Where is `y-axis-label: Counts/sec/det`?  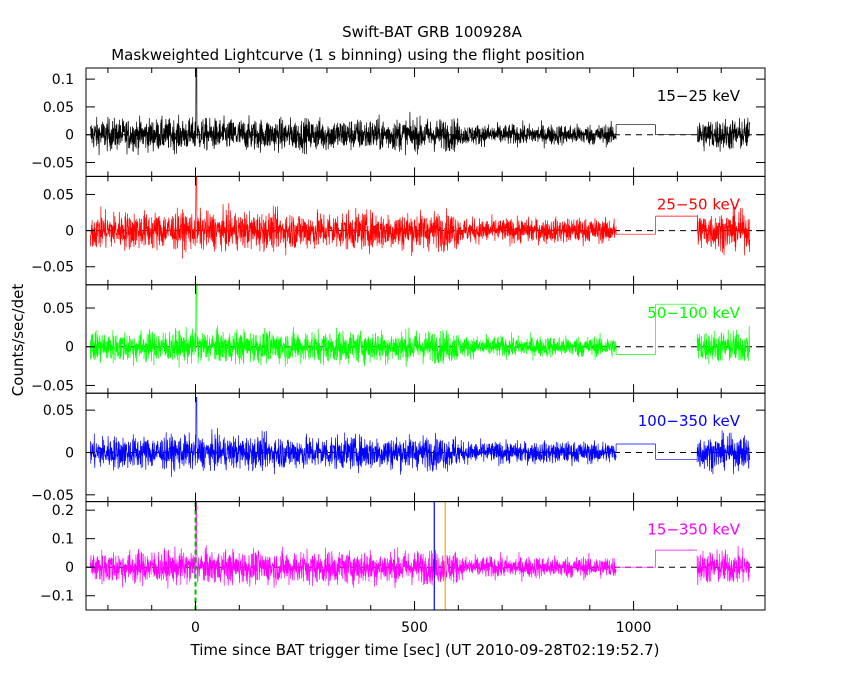
y-axis-label: Counts/sec/det is located at coordinates (18, 340).